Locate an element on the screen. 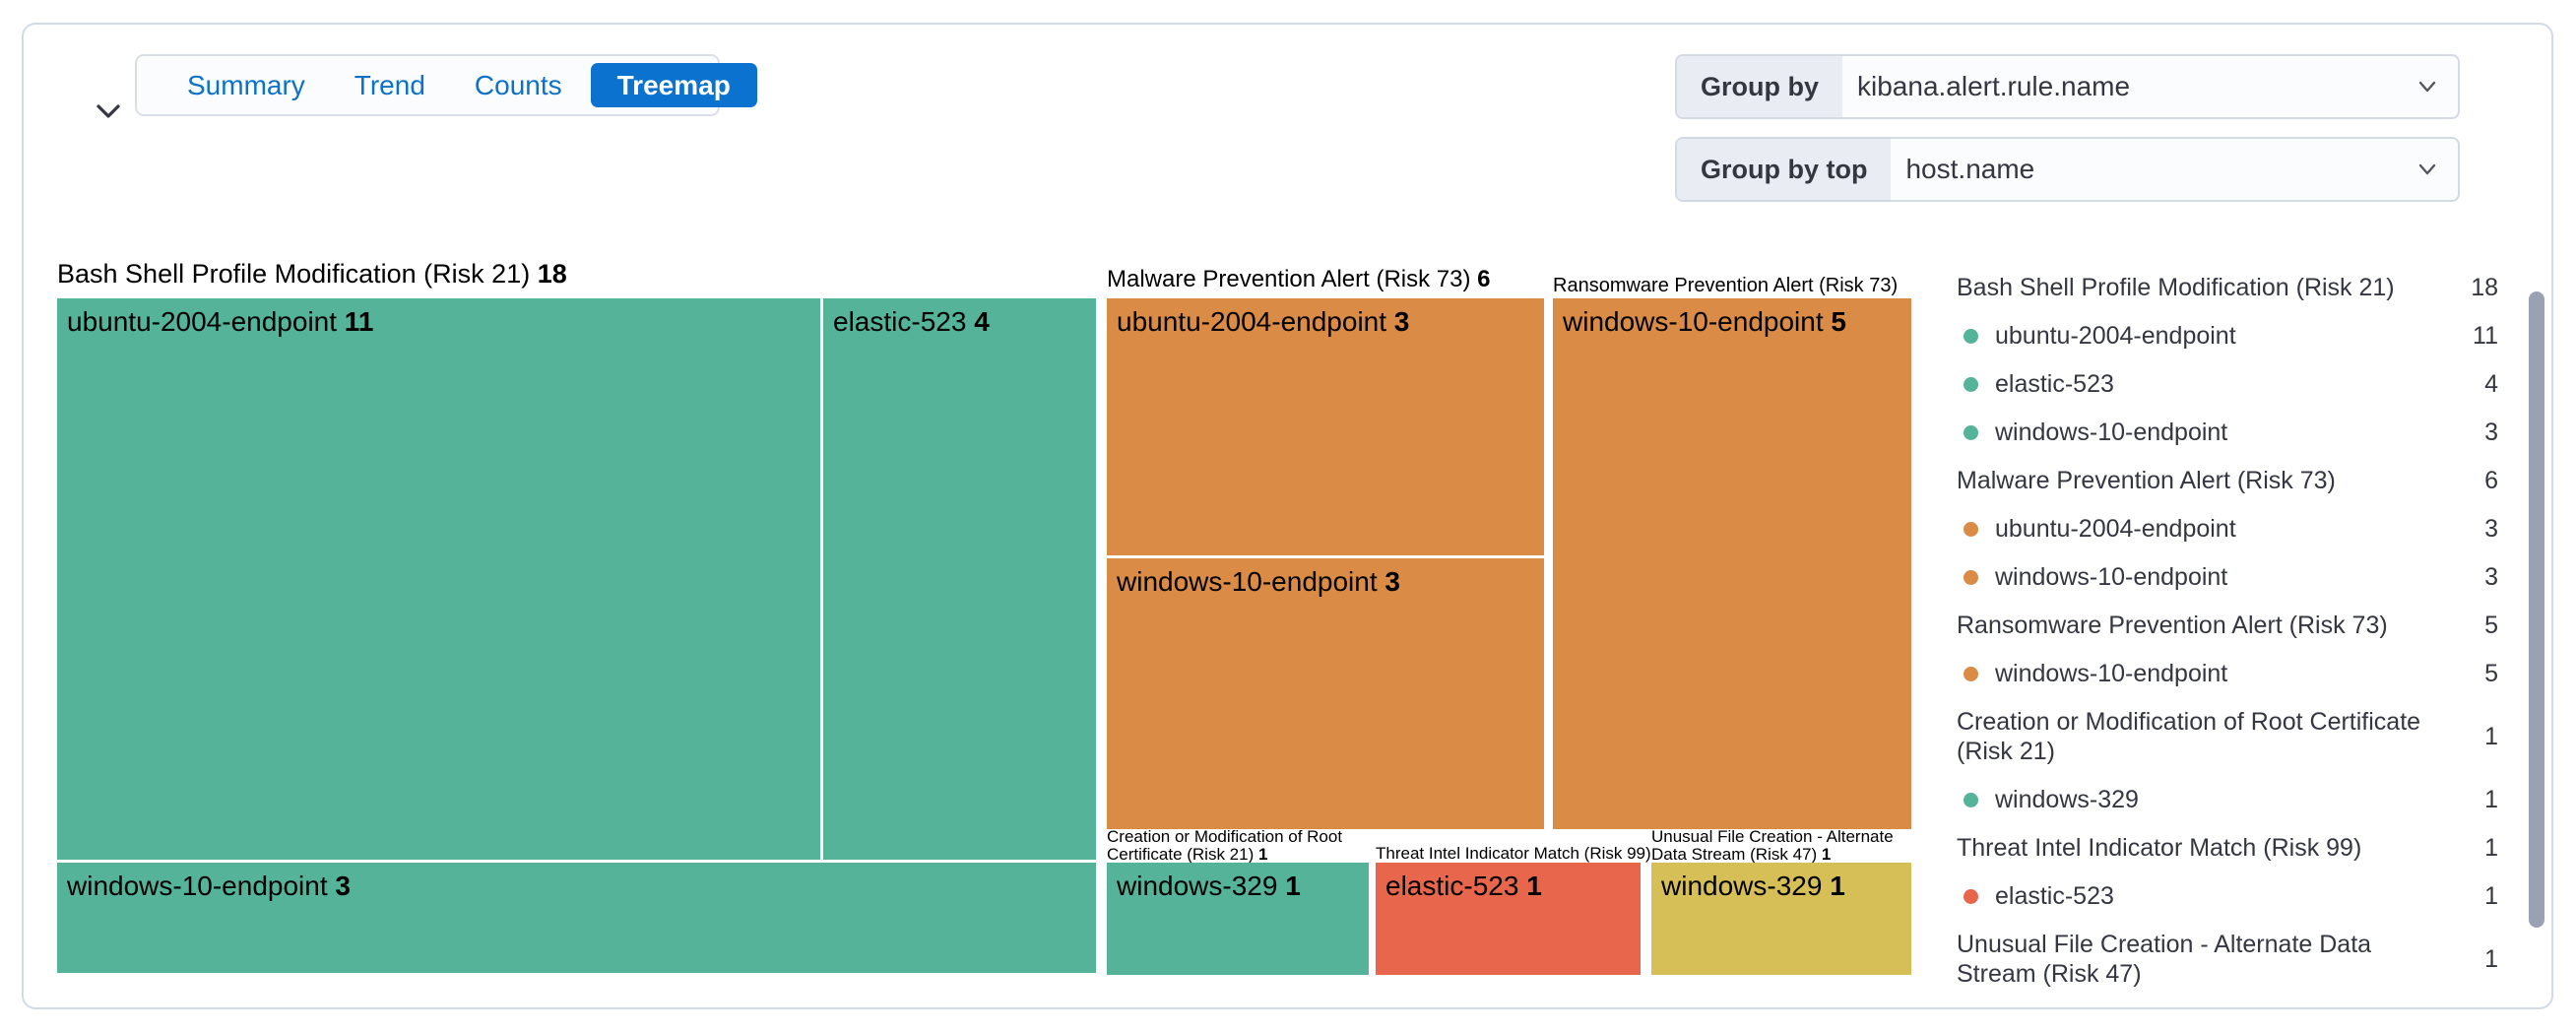 The width and height of the screenshot is (2576, 1032). legend-label: Threat Intel Indicator Match (Risk 99) is located at coordinates (2159, 848).